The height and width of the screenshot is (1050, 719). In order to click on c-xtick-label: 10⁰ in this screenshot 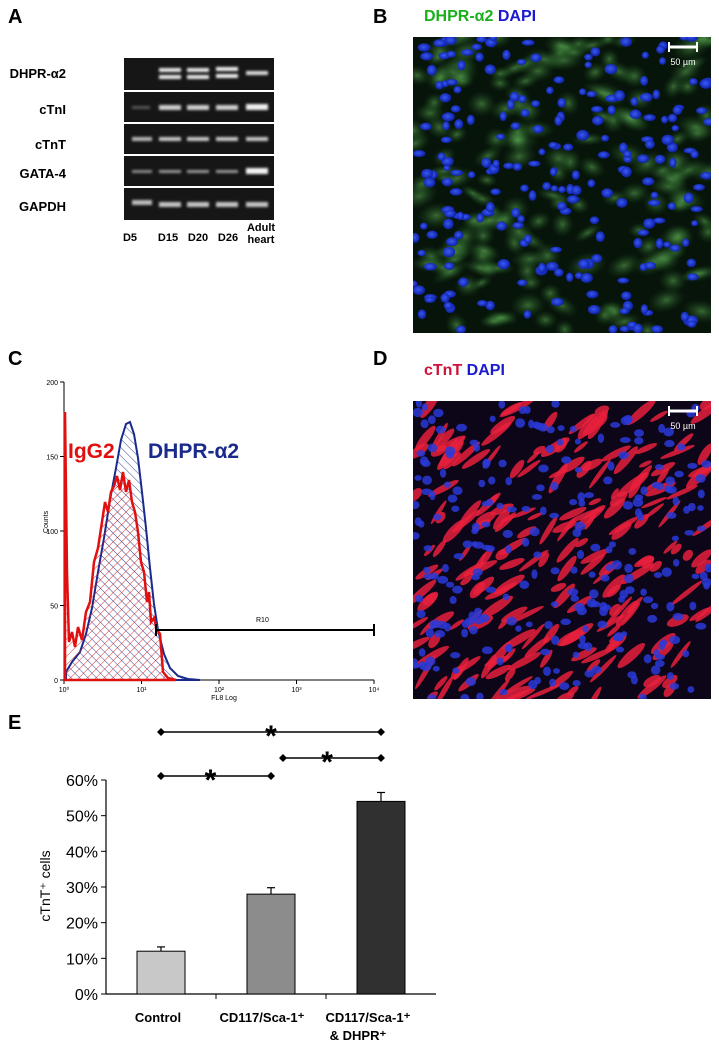, I will do `click(64, 690)`.